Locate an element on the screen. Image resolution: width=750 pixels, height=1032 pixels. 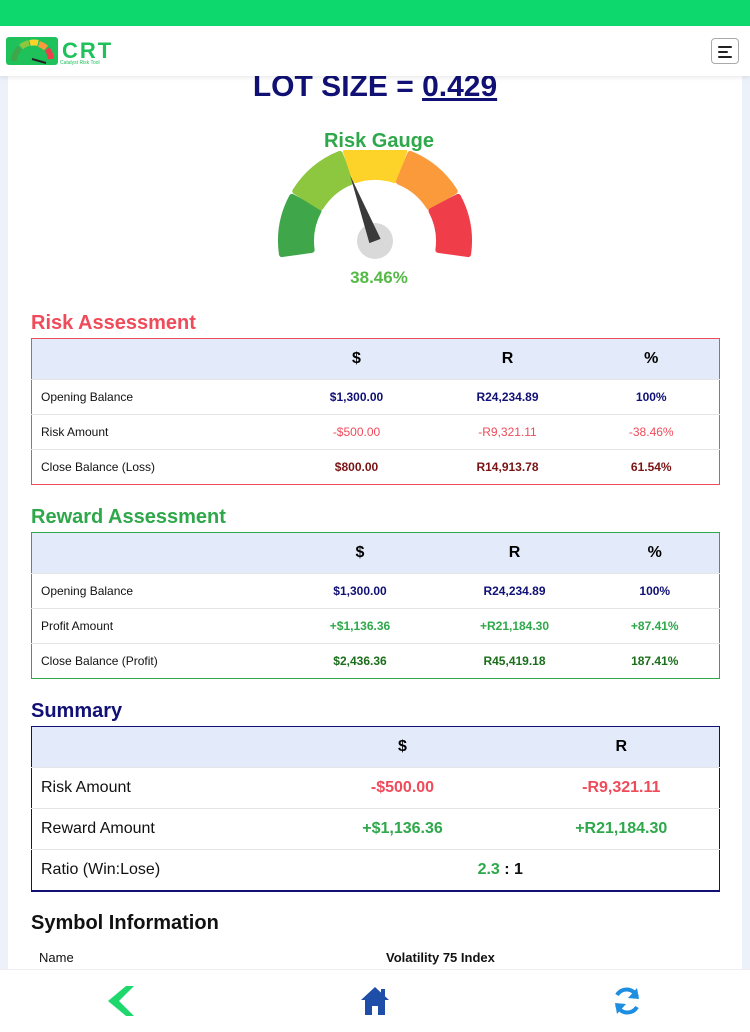
gauge-segment-medium is located at coordinates (375, 167).